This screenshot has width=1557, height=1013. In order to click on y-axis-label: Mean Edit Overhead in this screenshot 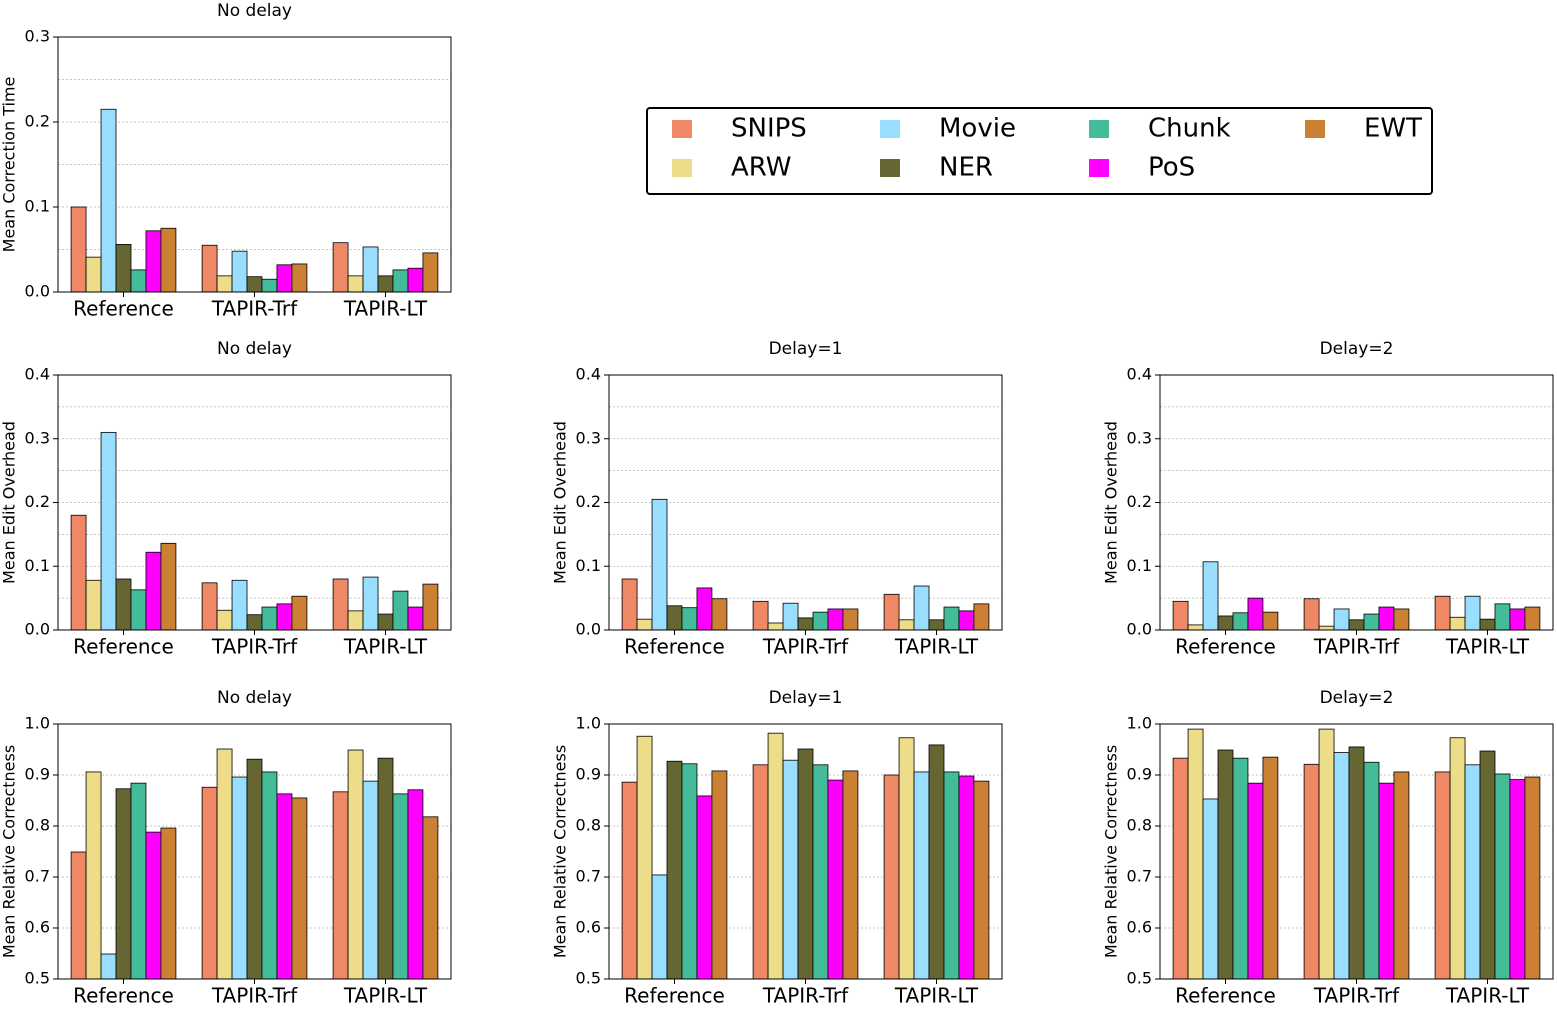, I will do `click(9, 502)`.